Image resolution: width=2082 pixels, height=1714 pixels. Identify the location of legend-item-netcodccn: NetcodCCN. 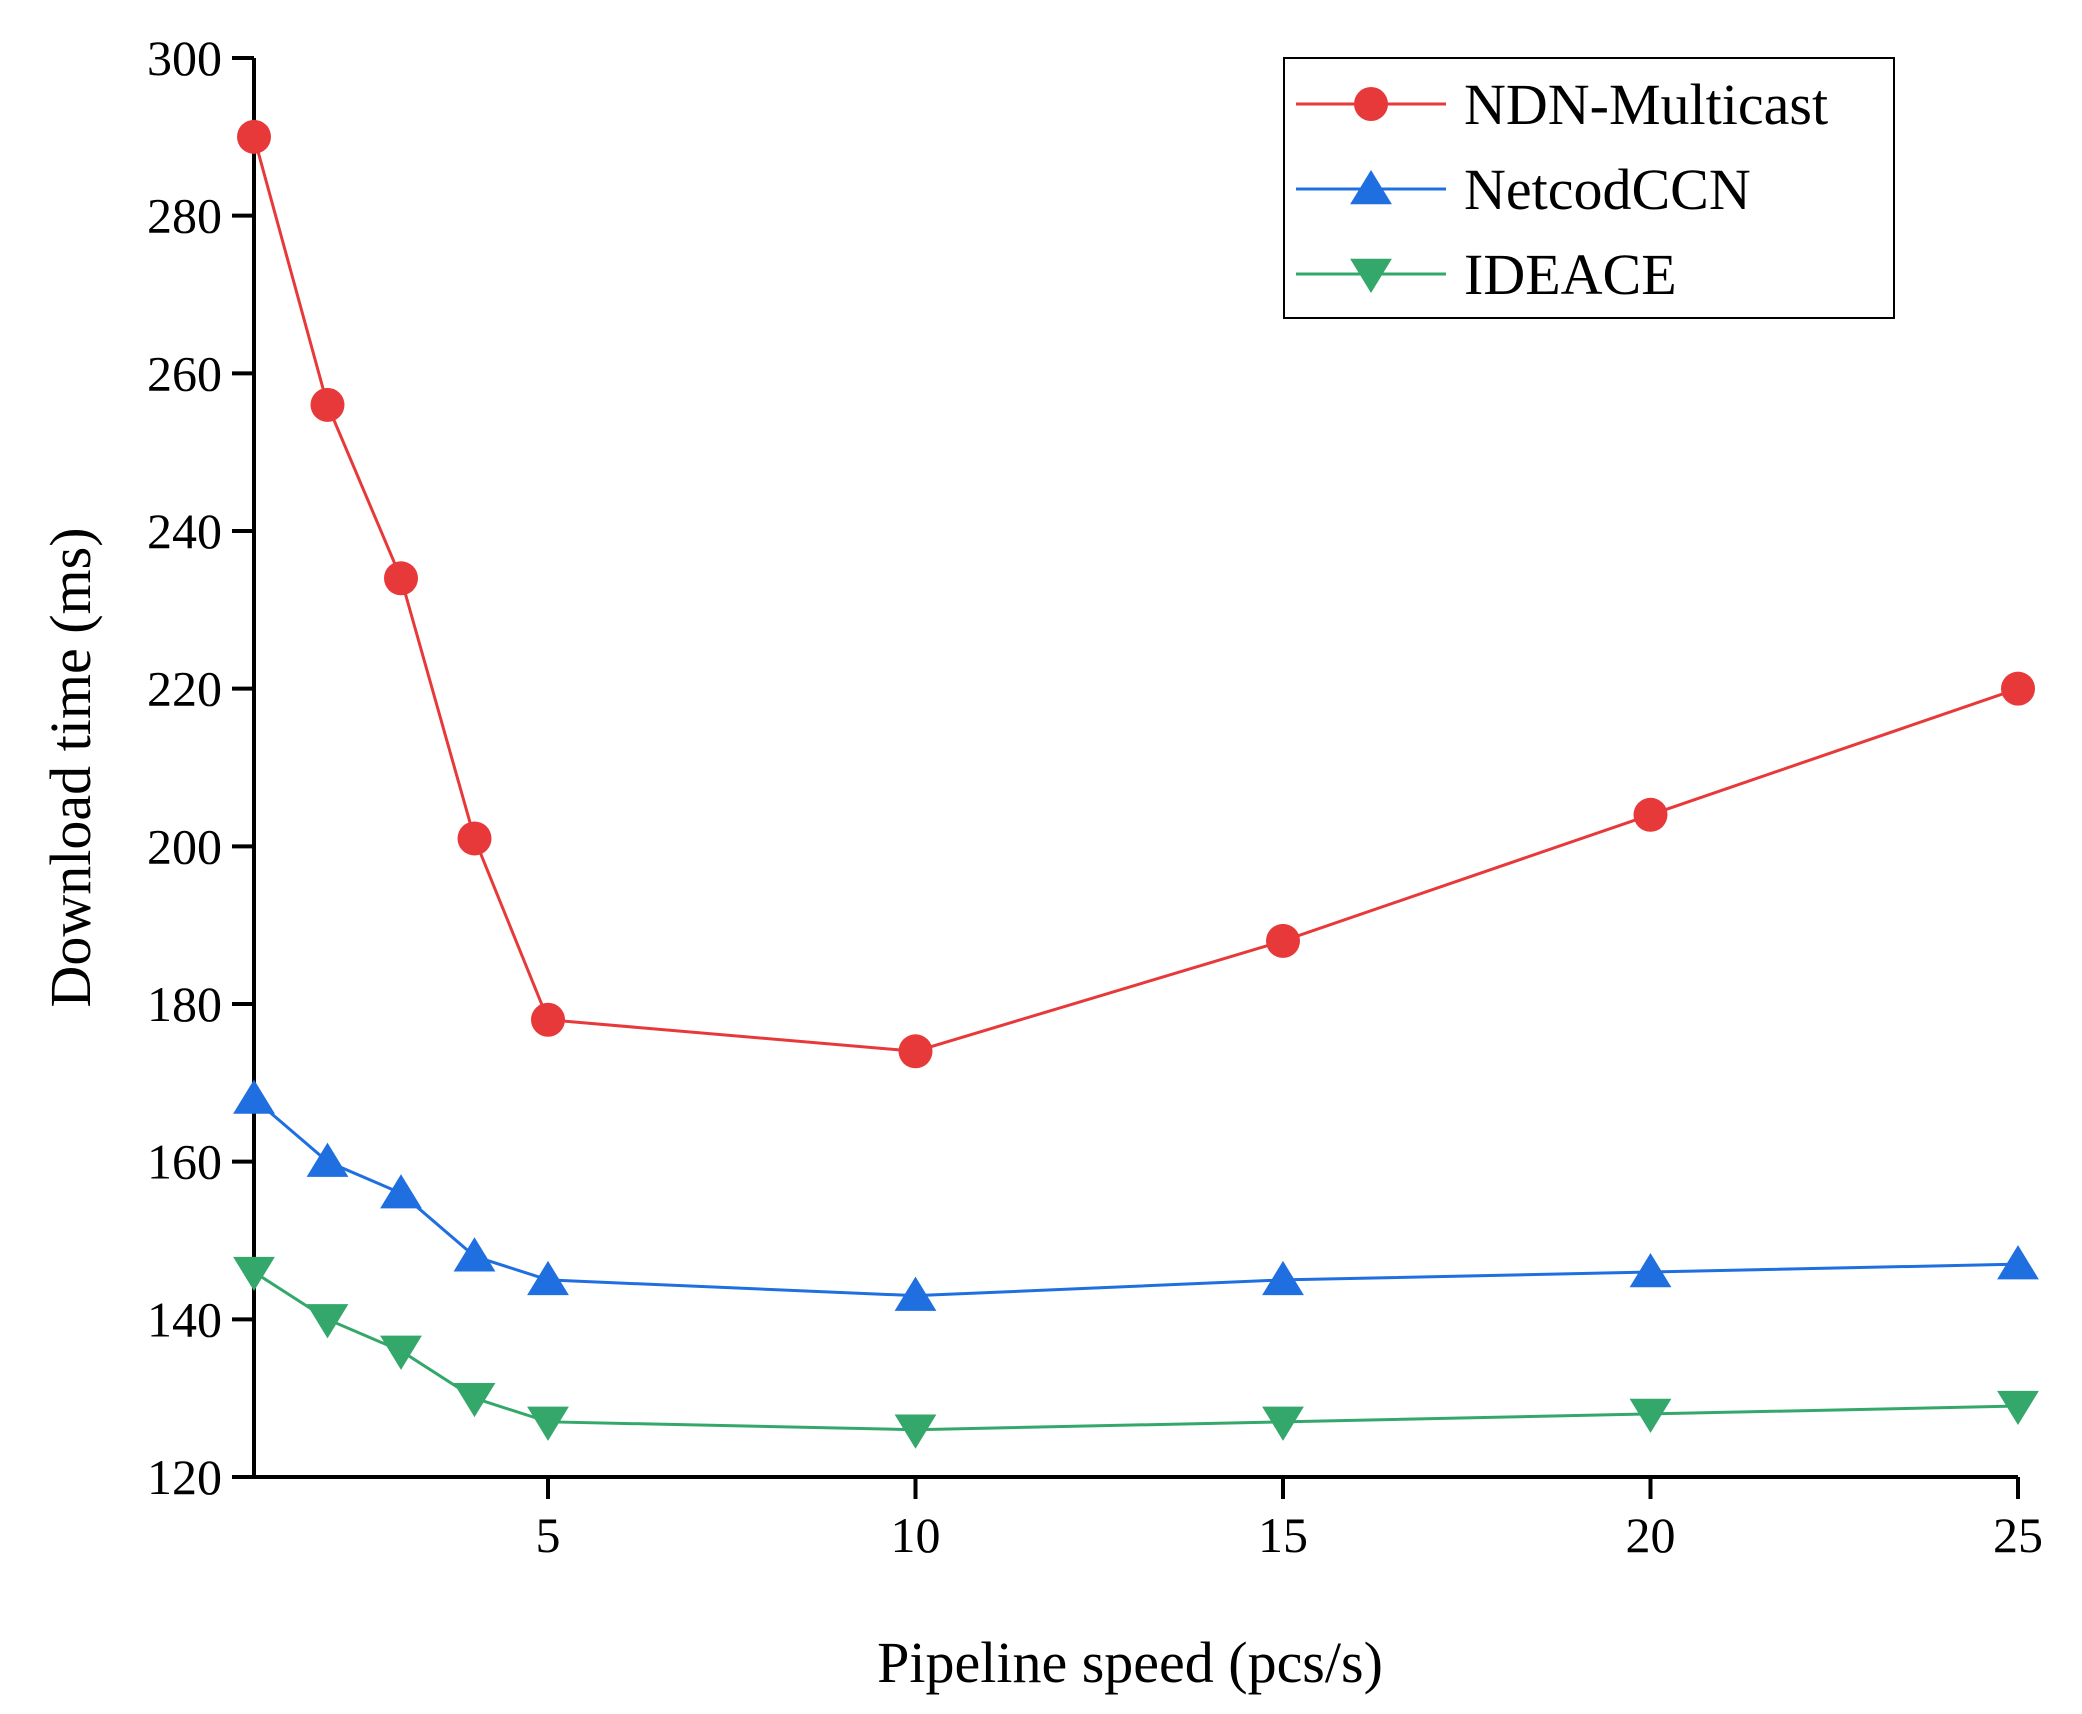
(1523, 189).